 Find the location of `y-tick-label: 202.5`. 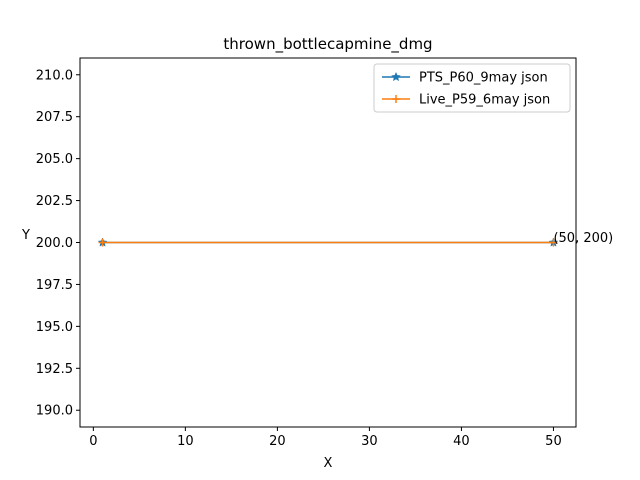

y-tick-label: 202.5 is located at coordinates (54, 201).